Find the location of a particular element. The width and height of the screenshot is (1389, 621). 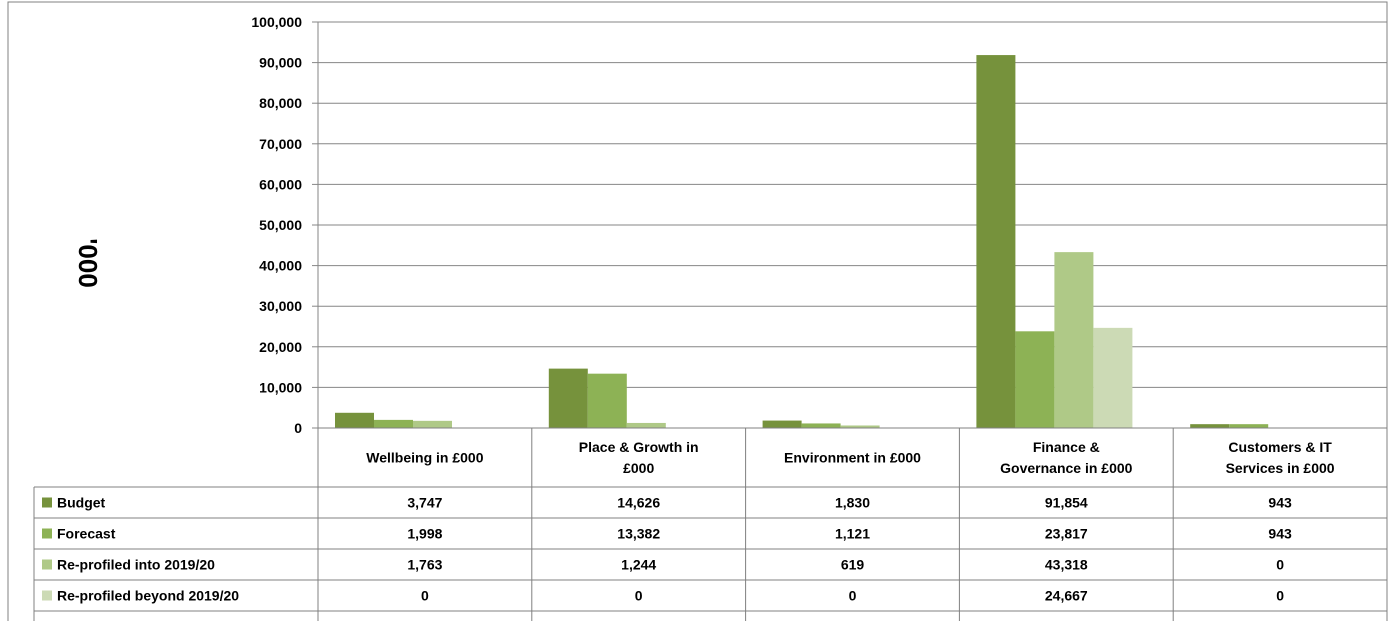

table-cell-value: 3,747 is located at coordinates (424, 503).